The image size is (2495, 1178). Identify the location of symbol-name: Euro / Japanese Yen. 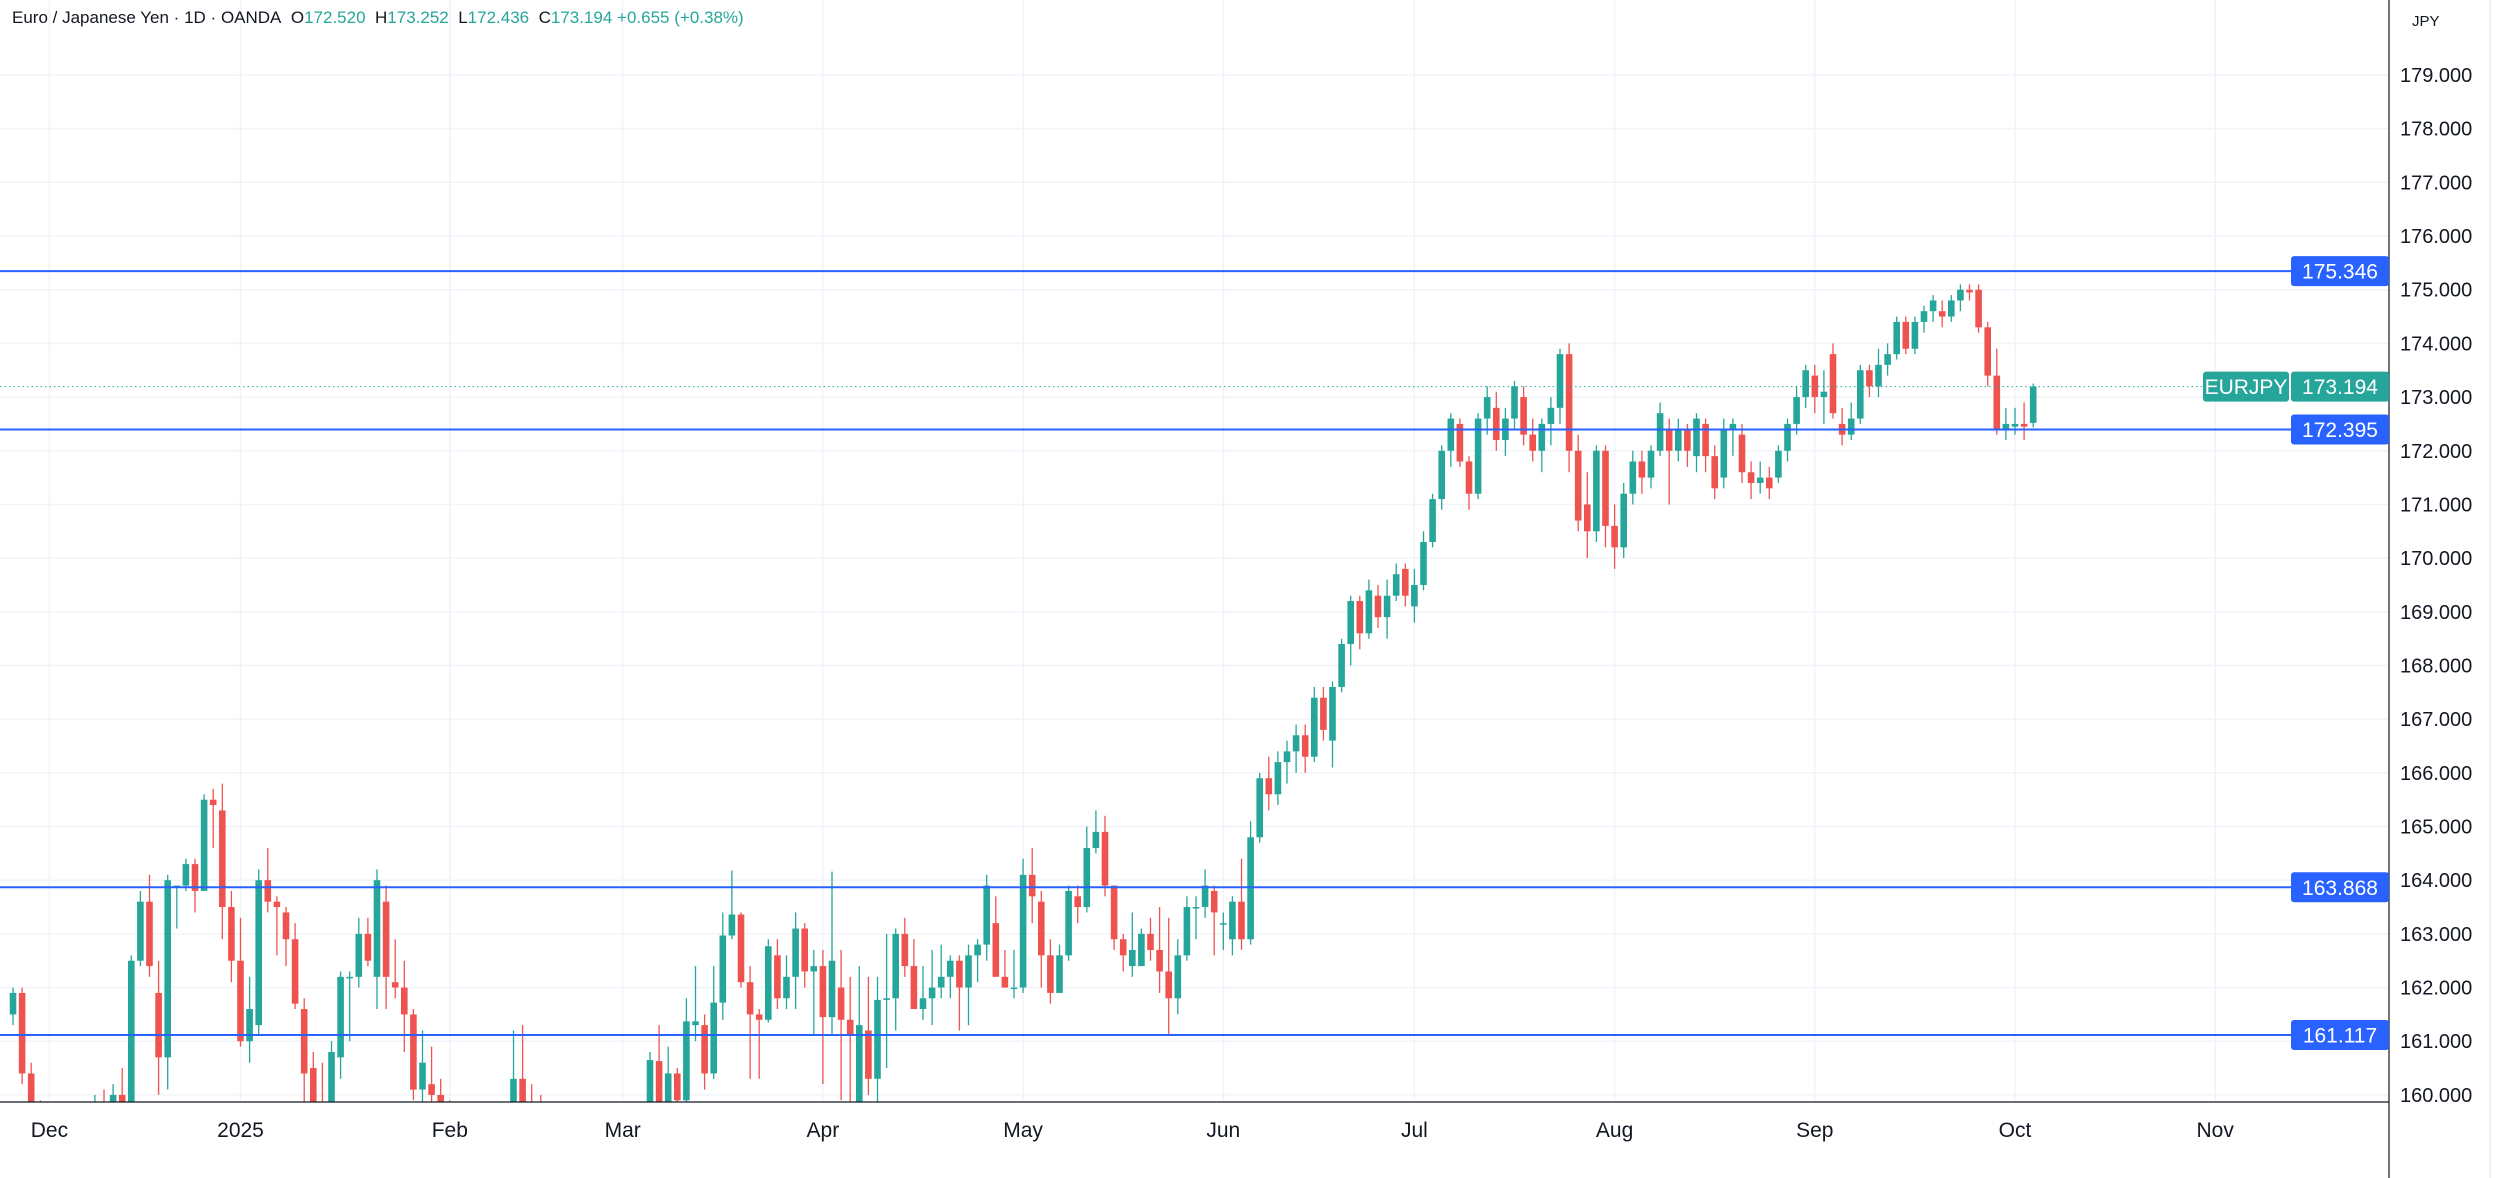
(90, 17).